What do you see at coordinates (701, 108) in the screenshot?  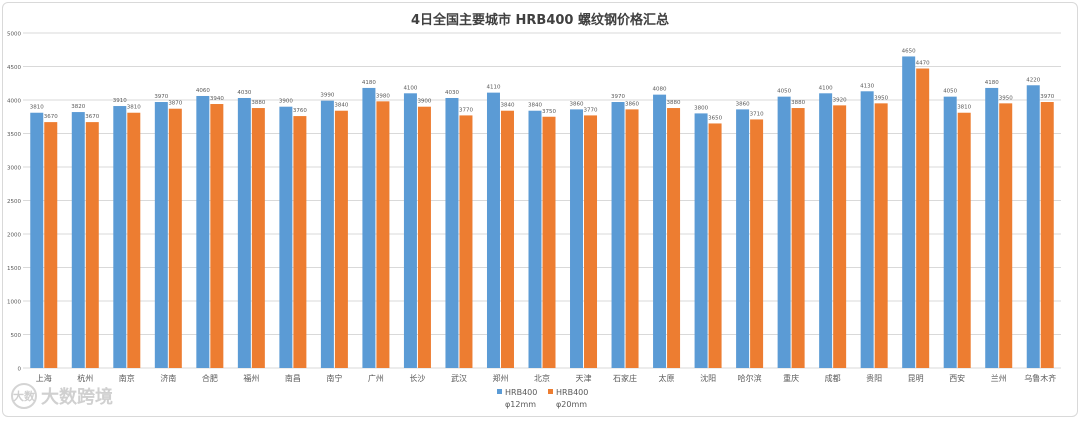 I see `data-label: 3800` at bounding box center [701, 108].